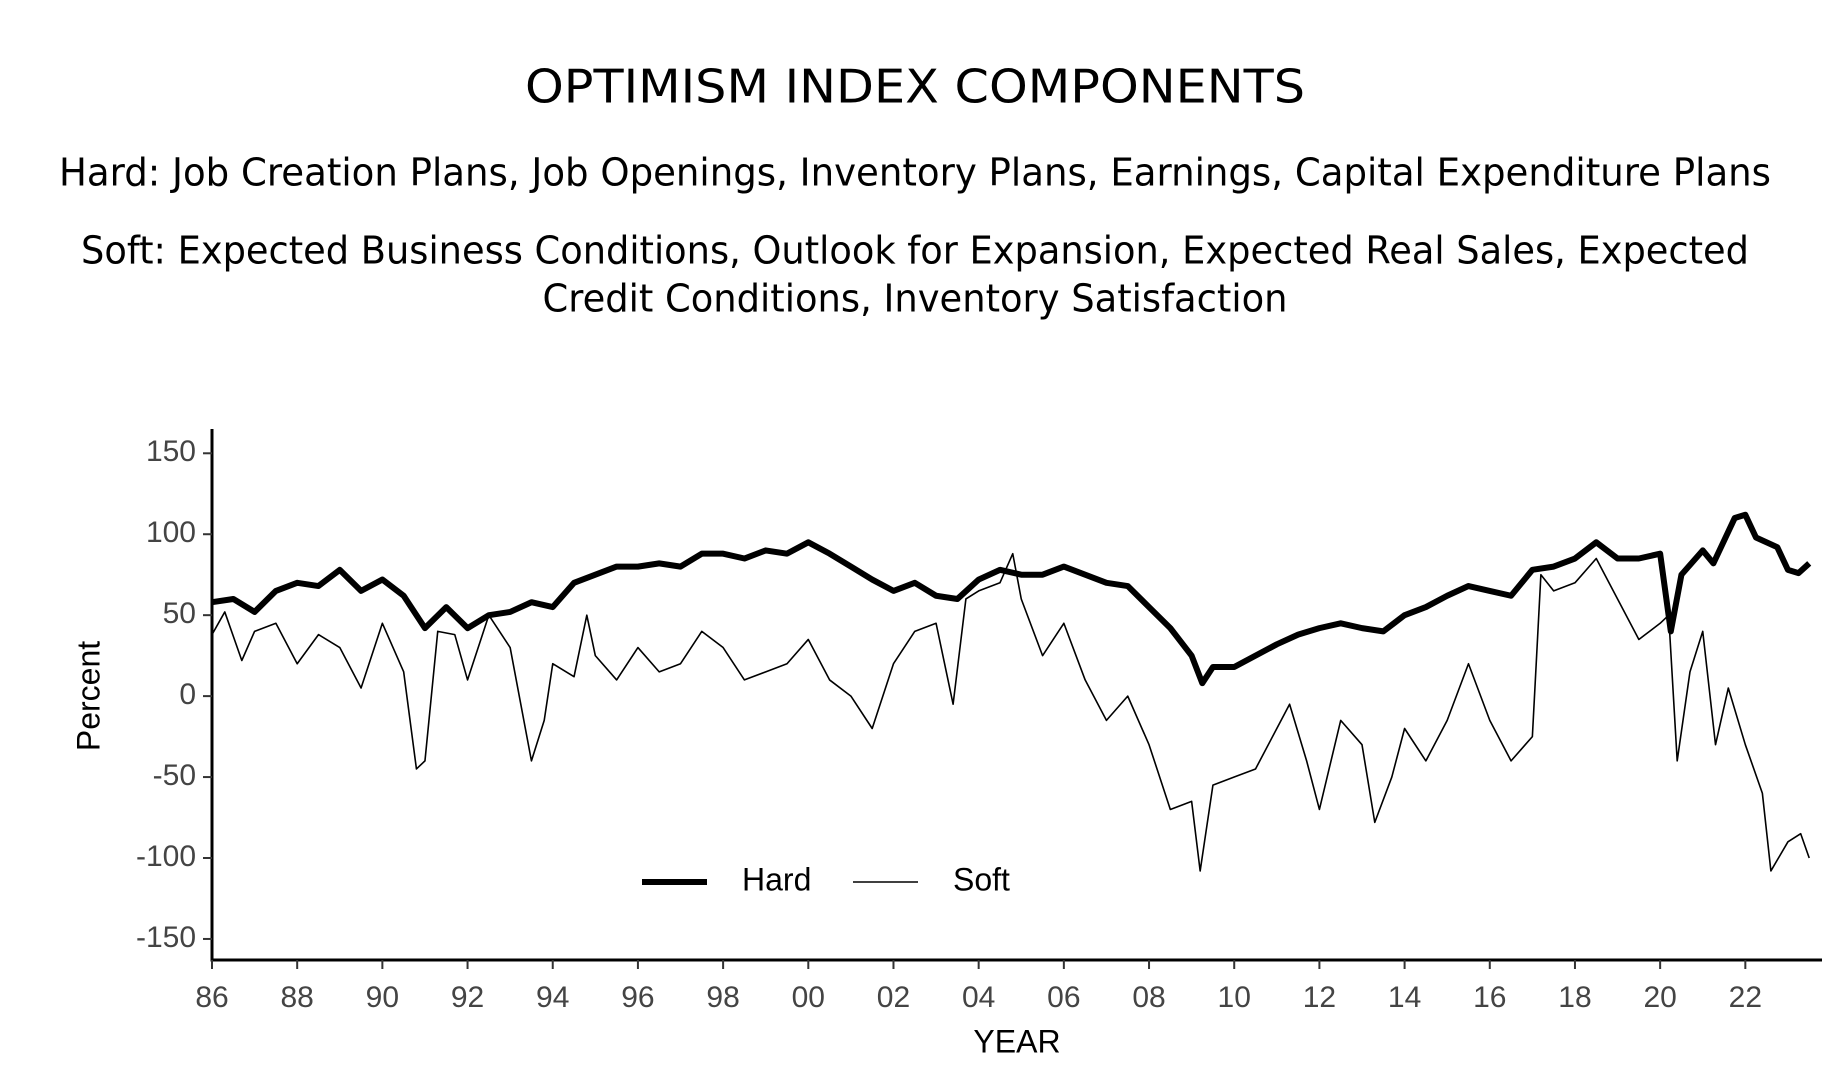 This screenshot has width=1830, height=1086. Describe the element at coordinates (1574, 997) in the screenshot. I see `x-tick-label: 18` at that location.